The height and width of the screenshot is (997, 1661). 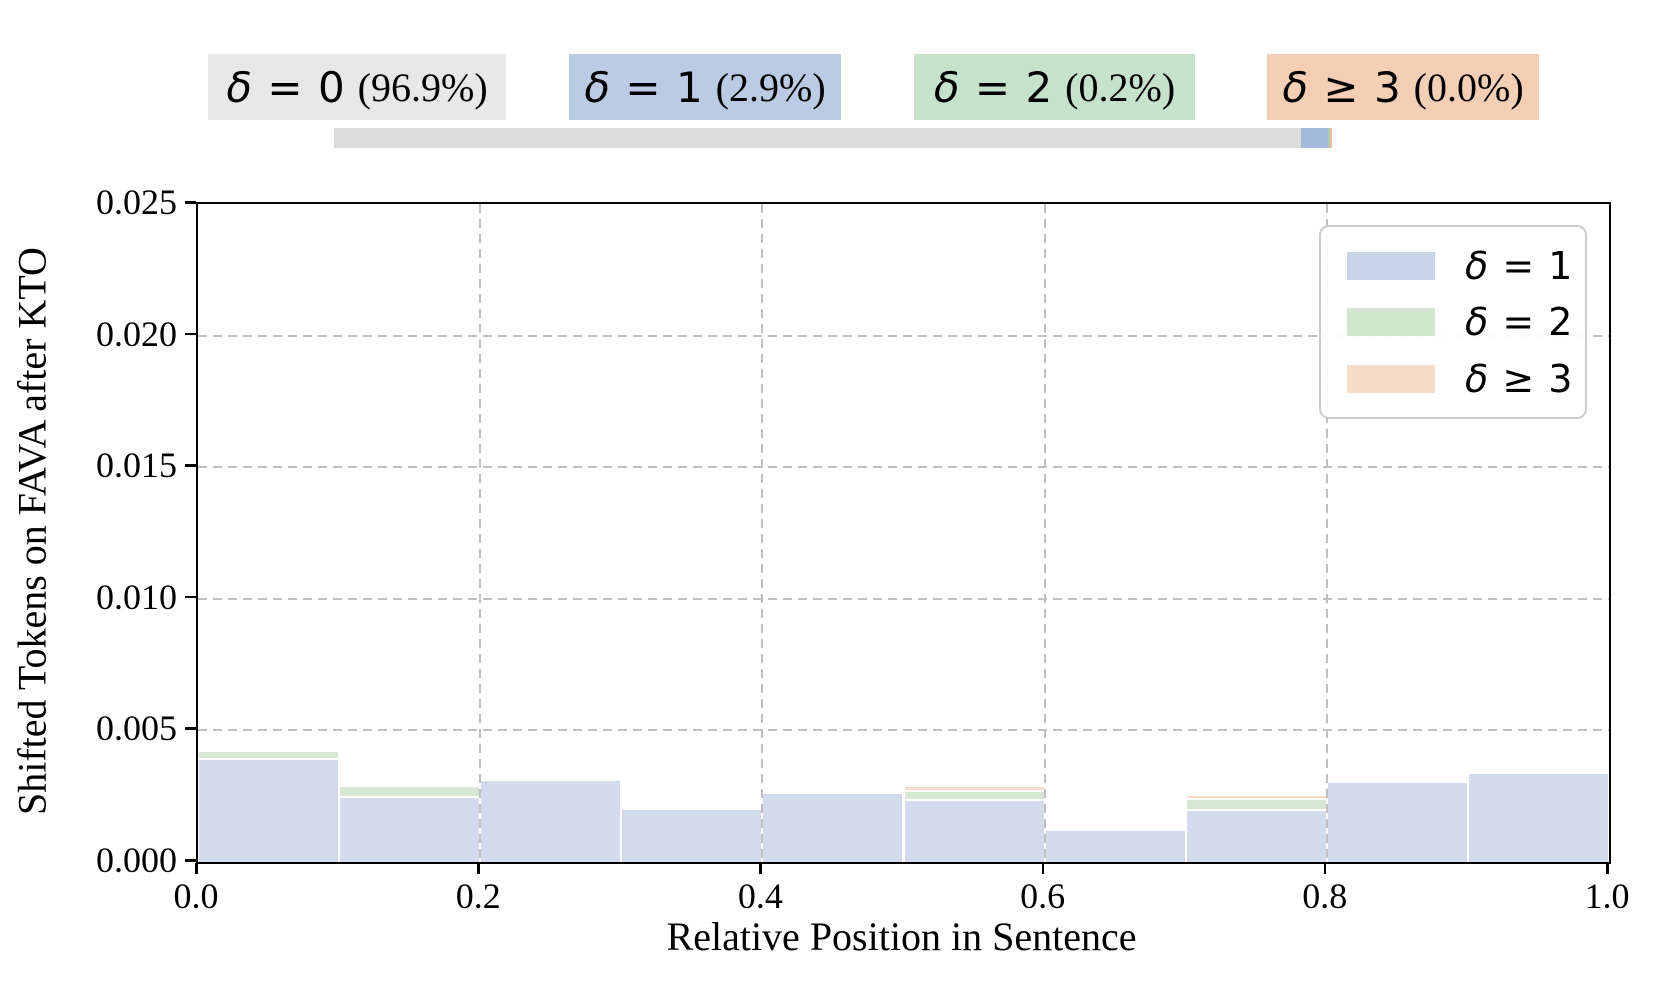 What do you see at coordinates (770, 87) in the screenshot?
I see `category-chip-percent: (2.9%)` at bounding box center [770, 87].